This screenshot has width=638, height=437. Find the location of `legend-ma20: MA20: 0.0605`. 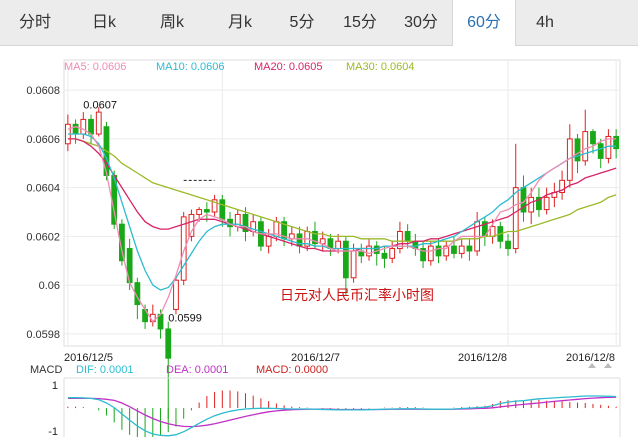

legend-ma20: MA20: 0.0605 is located at coordinates (288, 67).